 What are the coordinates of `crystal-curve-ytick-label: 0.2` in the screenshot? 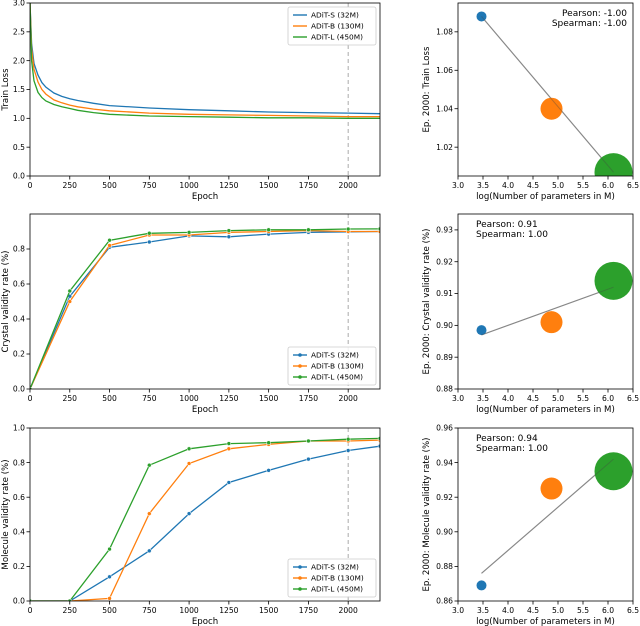 It's located at (19, 354).